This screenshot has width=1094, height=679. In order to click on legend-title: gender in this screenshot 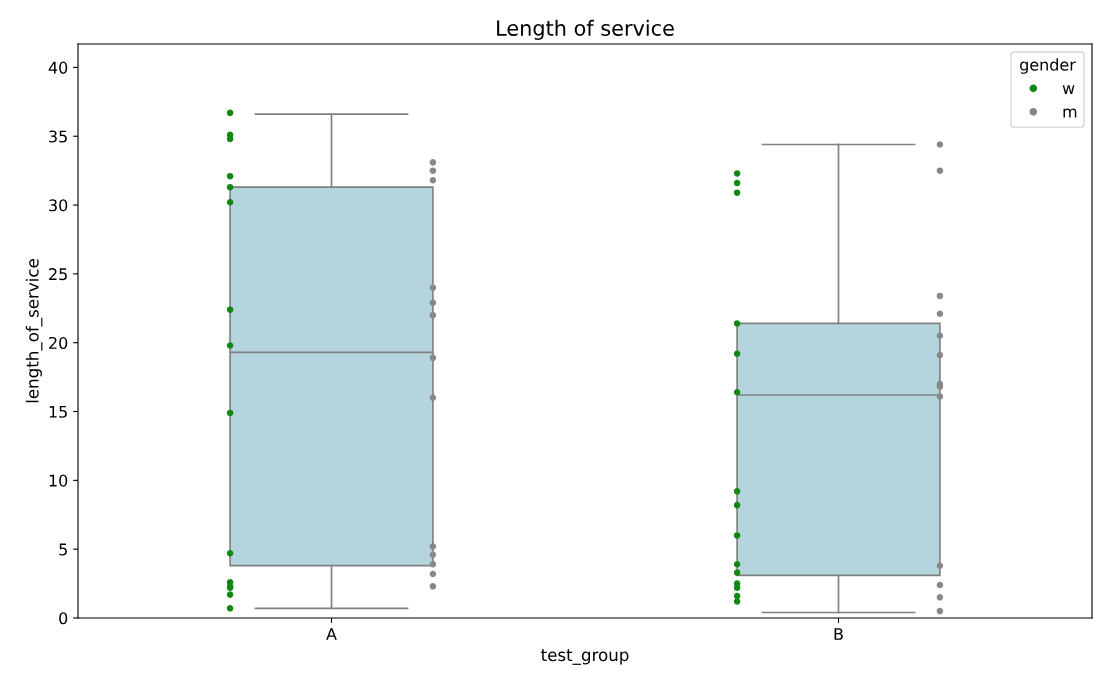, I will do `click(1048, 66)`.